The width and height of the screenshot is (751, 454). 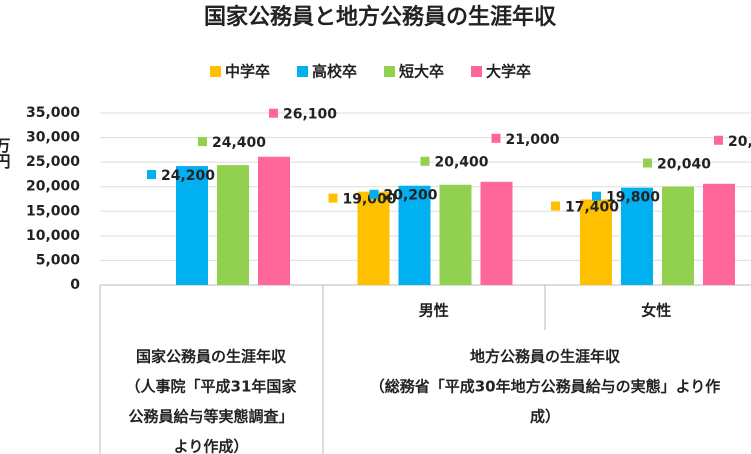 I want to click on data-label: 17,400, so click(x=592, y=207).